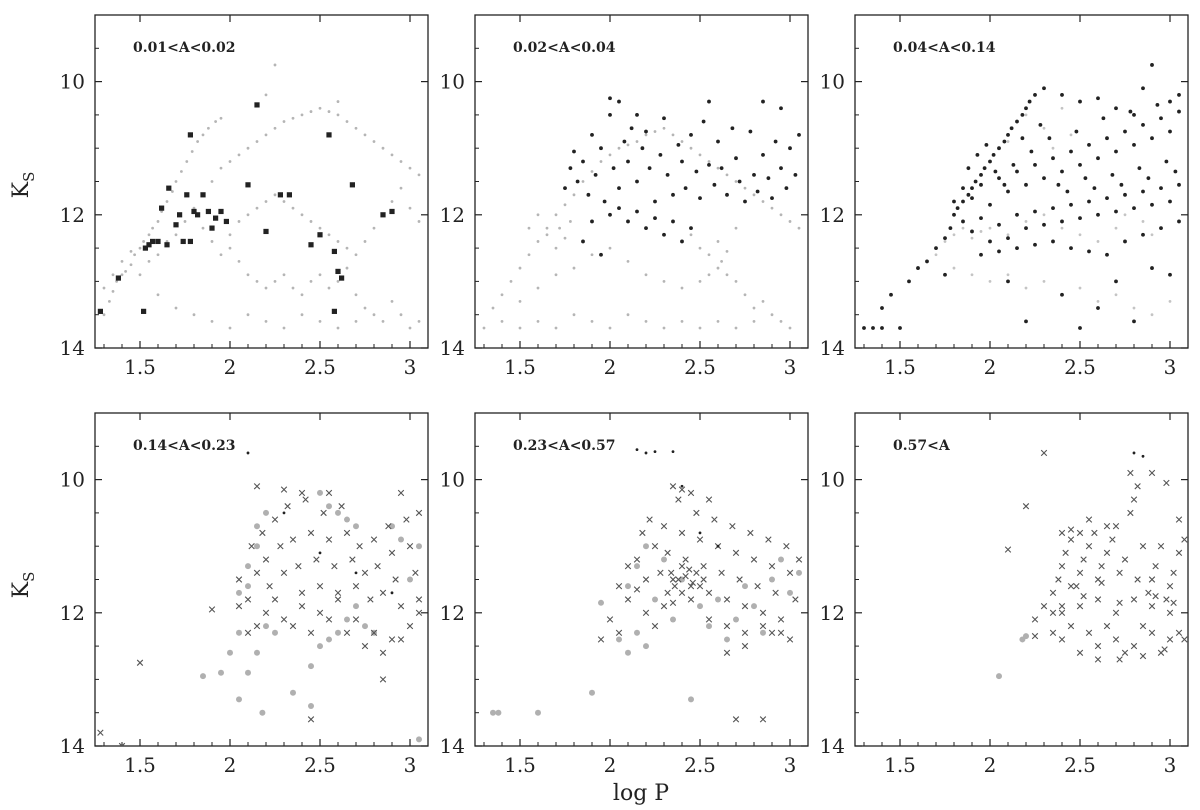 Image resolution: width=1200 pixels, height=810 pixels. What do you see at coordinates (184, 48) in the screenshot?
I see `panel-title: 0.01<A<0.02` at bounding box center [184, 48].